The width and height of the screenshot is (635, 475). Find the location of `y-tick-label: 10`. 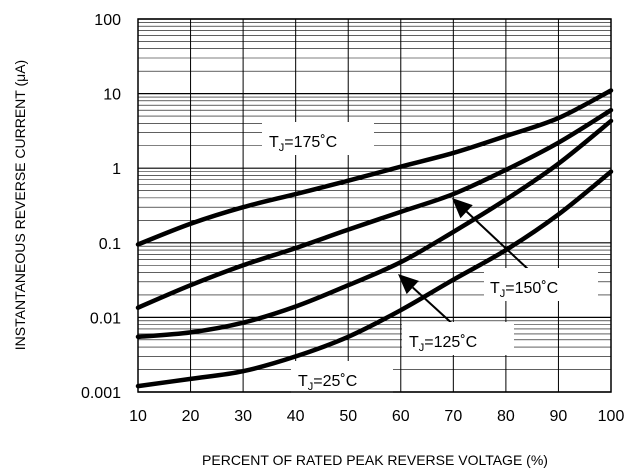

y-tick-label: 10 is located at coordinates (112, 95).